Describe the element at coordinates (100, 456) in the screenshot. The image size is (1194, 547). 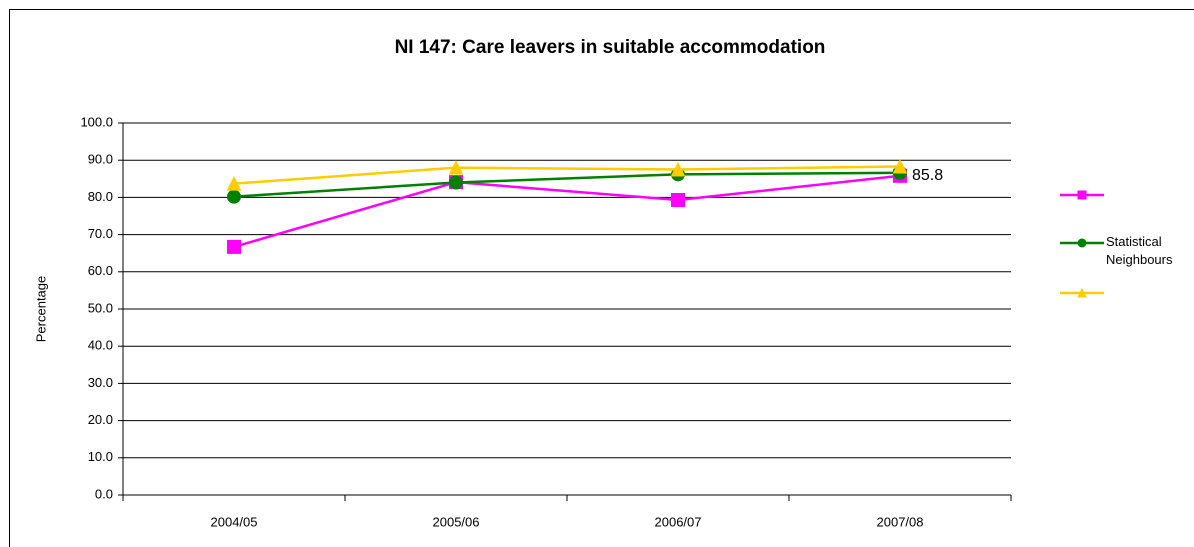
I see `y-tick-label: 10.0` at that location.